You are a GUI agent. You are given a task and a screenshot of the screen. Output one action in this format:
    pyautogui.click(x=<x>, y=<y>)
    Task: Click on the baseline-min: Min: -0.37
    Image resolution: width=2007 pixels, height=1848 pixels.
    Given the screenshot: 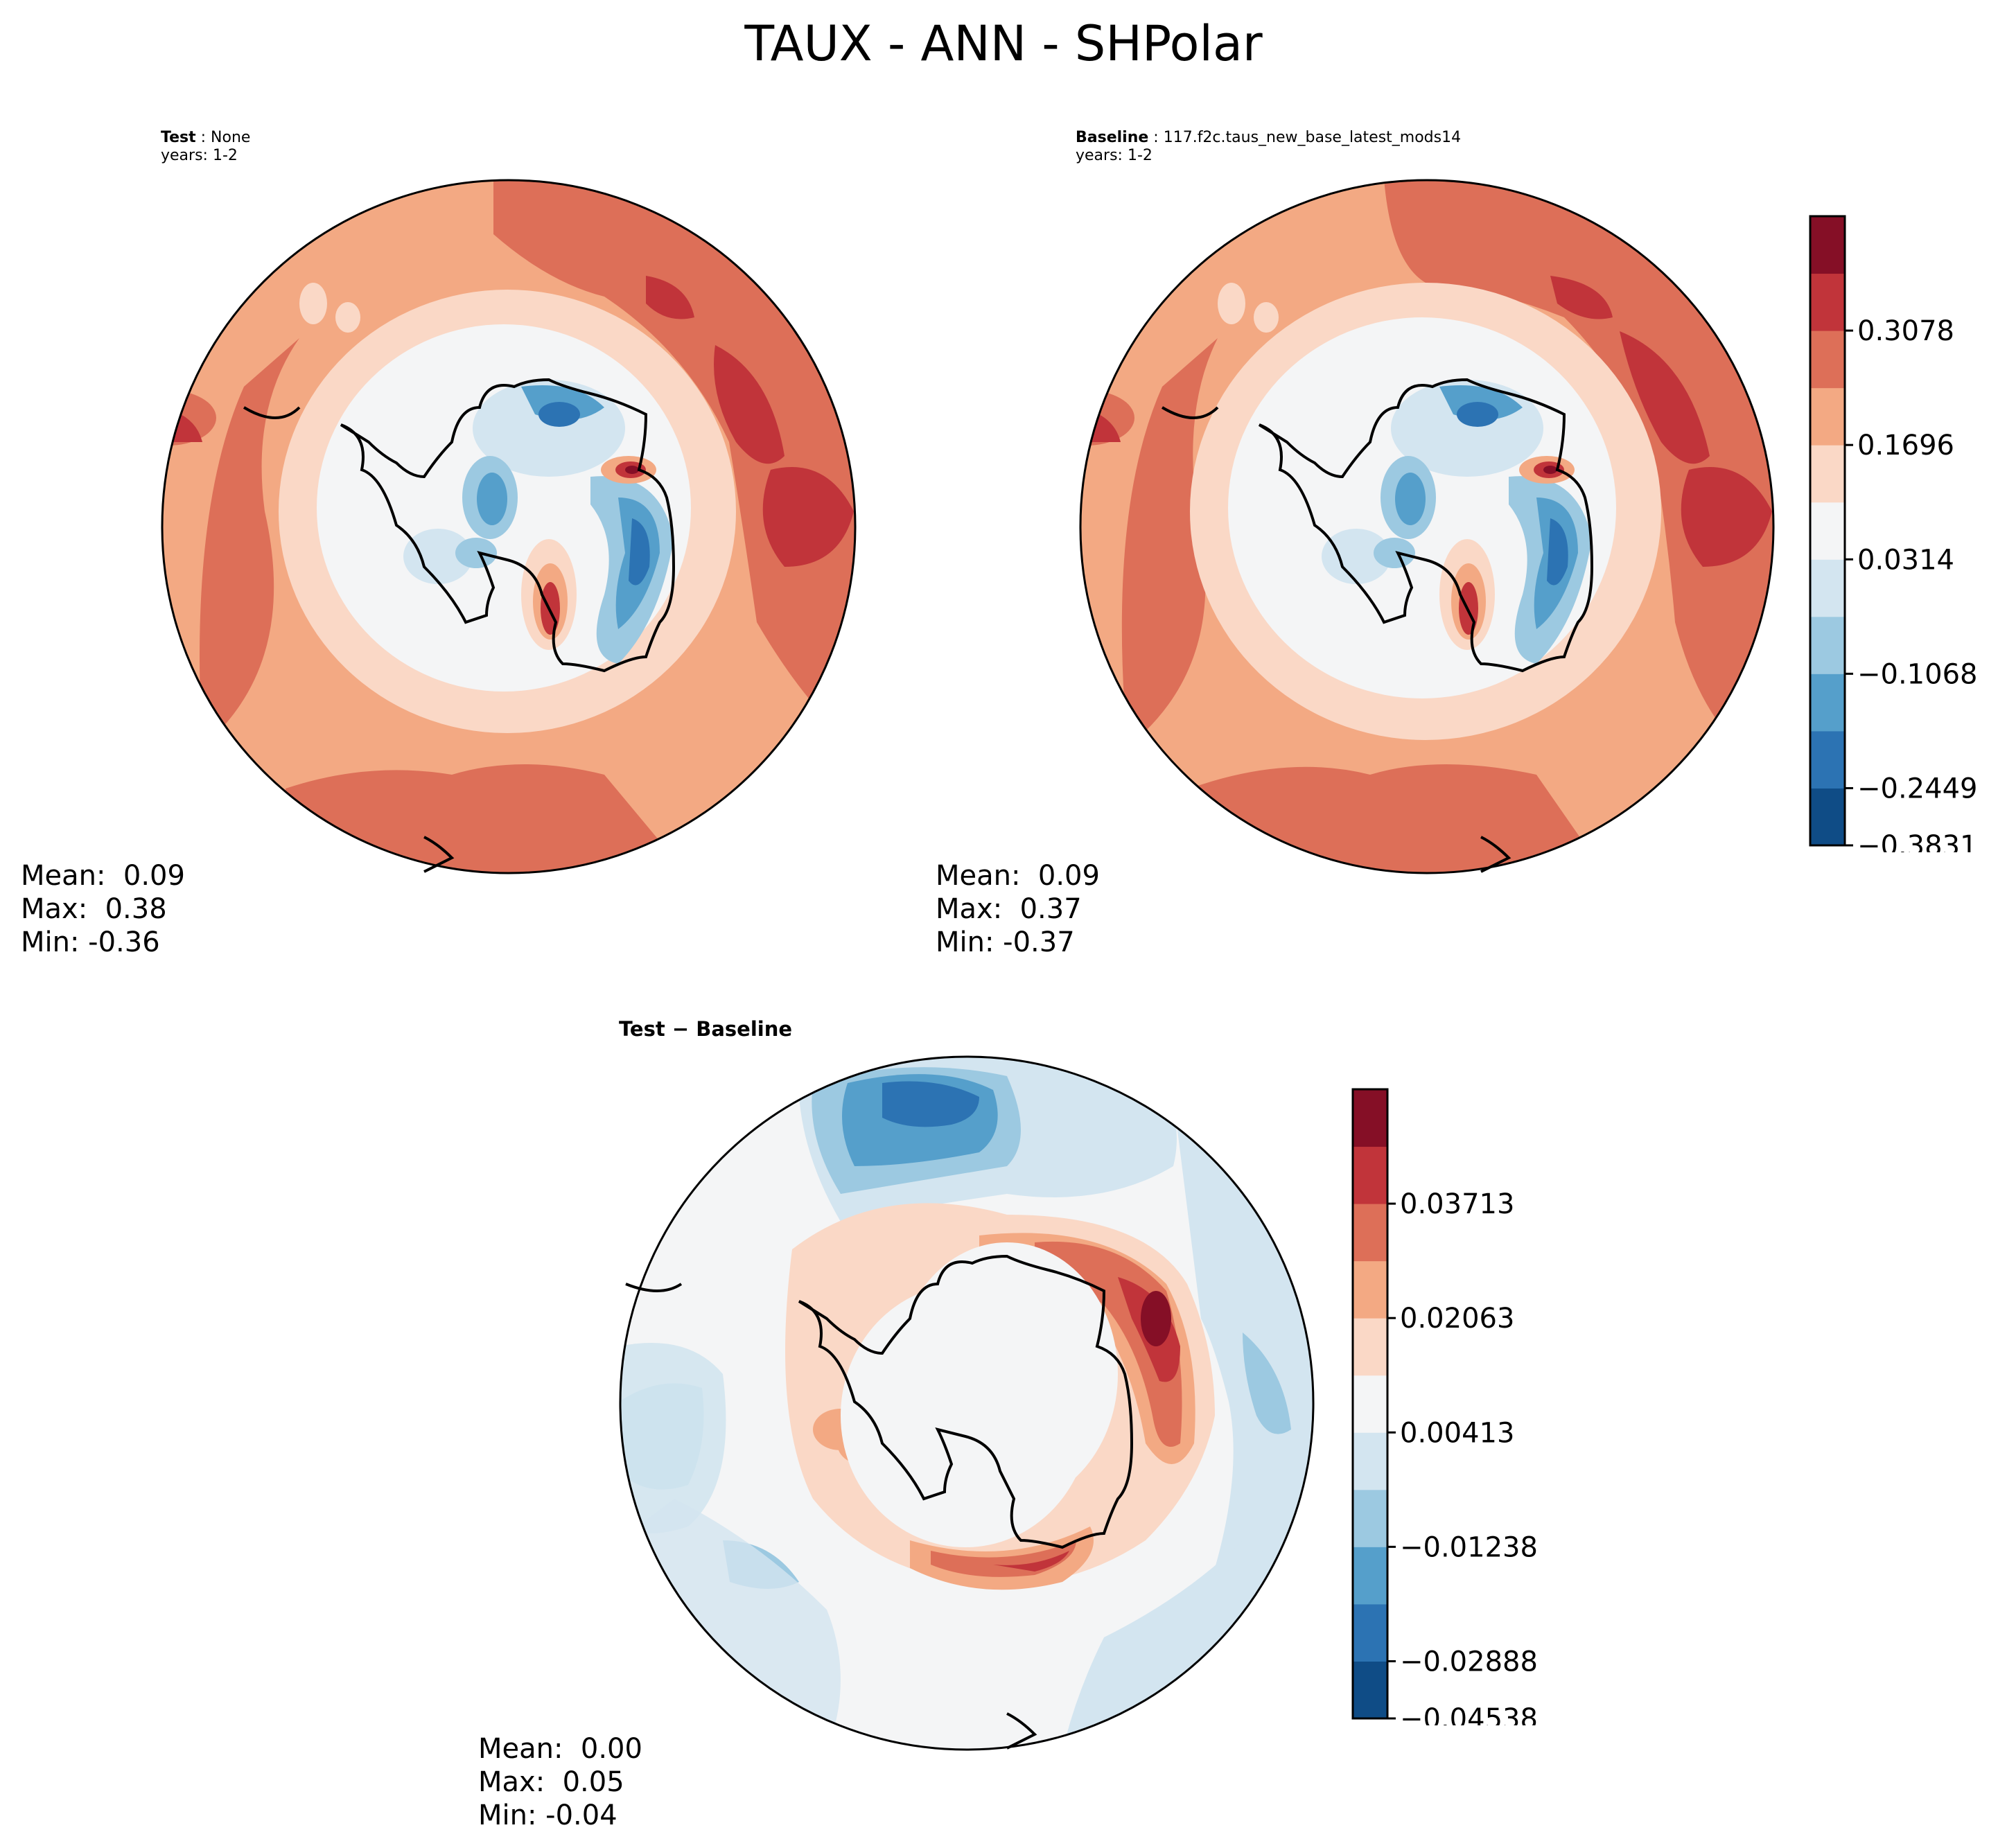 What is the action you would take?
    pyautogui.click(x=1005, y=942)
    